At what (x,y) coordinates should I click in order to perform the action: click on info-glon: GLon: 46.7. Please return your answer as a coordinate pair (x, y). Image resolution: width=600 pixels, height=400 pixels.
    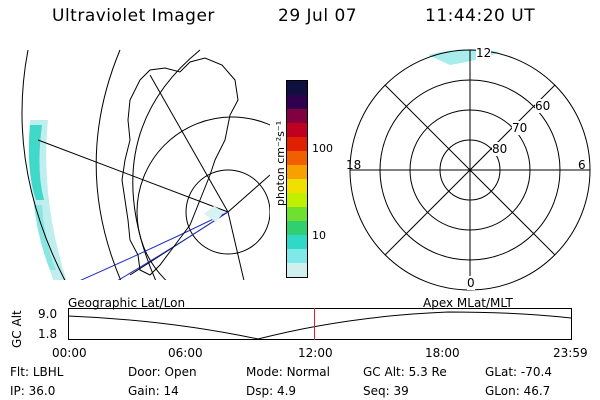
    Looking at the image, I should click on (518, 391).